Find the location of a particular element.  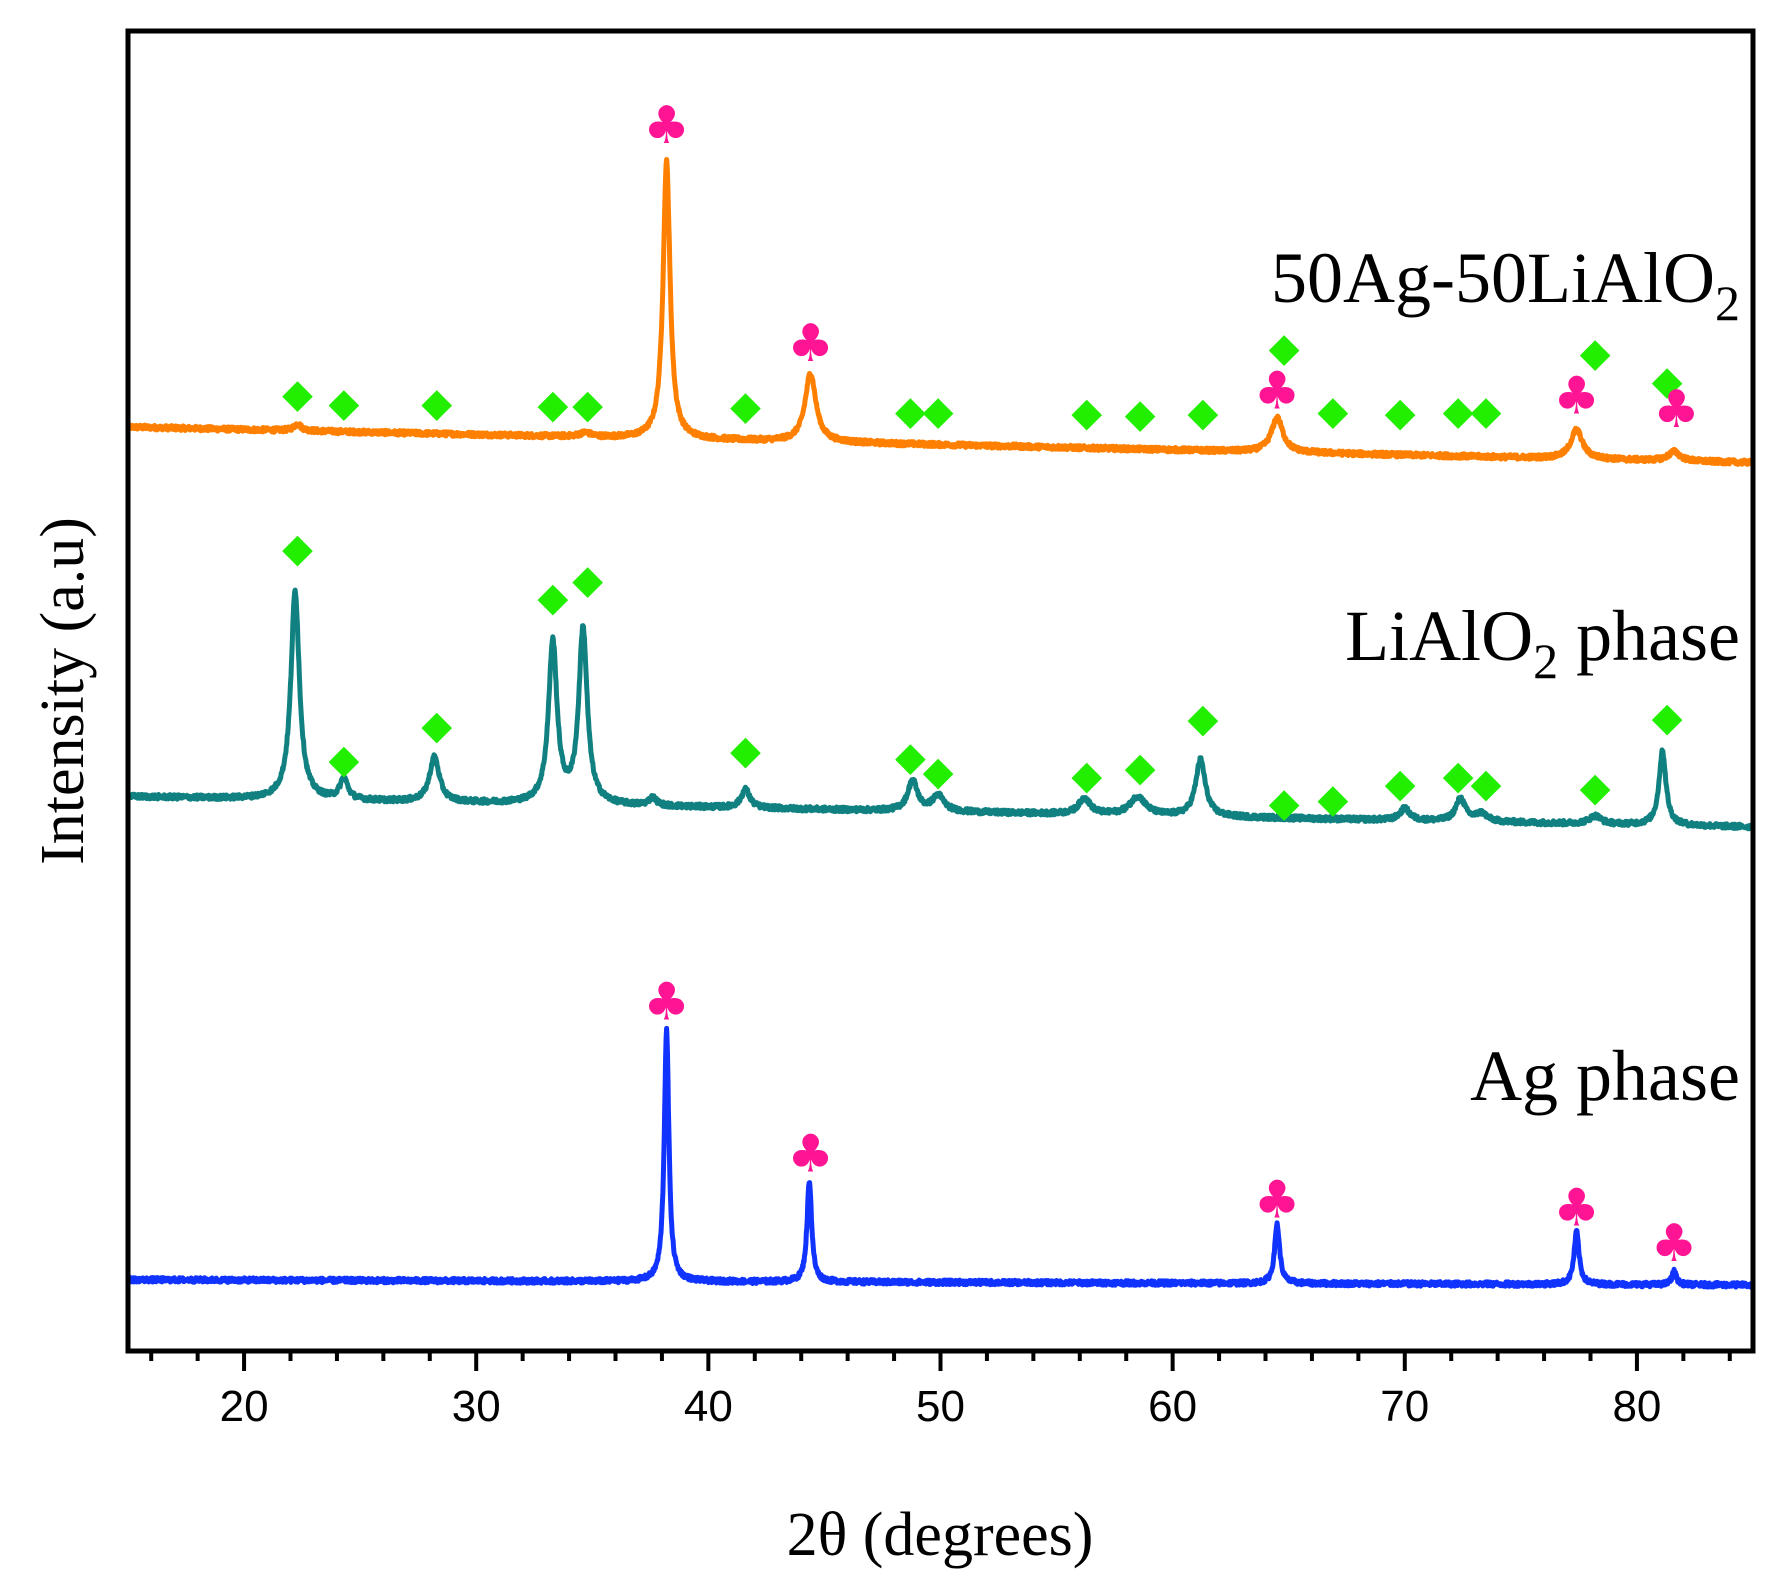

series-label-main: 50Ag-50LiAlO is located at coordinates (1493, 278).